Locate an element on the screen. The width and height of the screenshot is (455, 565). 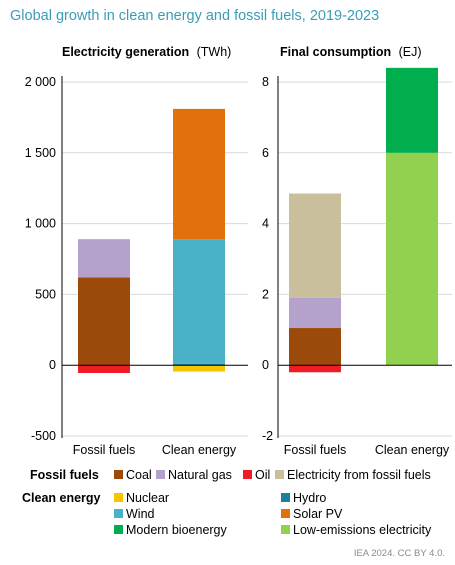
nuclear-swatch is located at coordinates (118, 497).